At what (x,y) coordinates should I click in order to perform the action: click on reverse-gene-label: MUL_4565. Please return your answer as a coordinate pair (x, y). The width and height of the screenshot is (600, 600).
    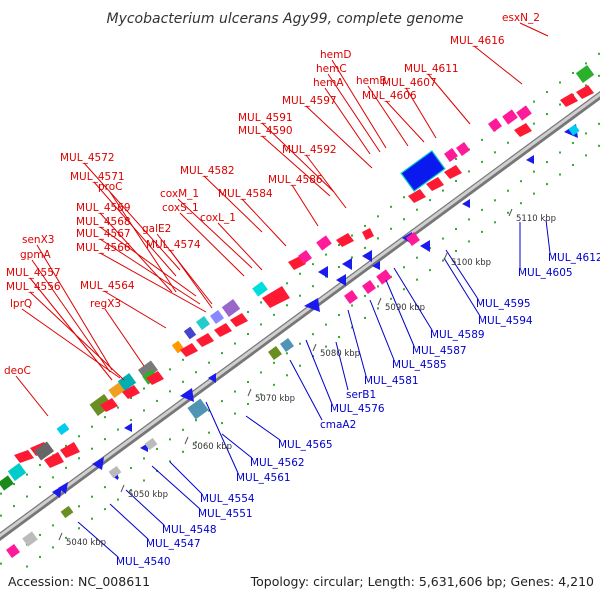
    Looking at the image, I should click on (305, 445).